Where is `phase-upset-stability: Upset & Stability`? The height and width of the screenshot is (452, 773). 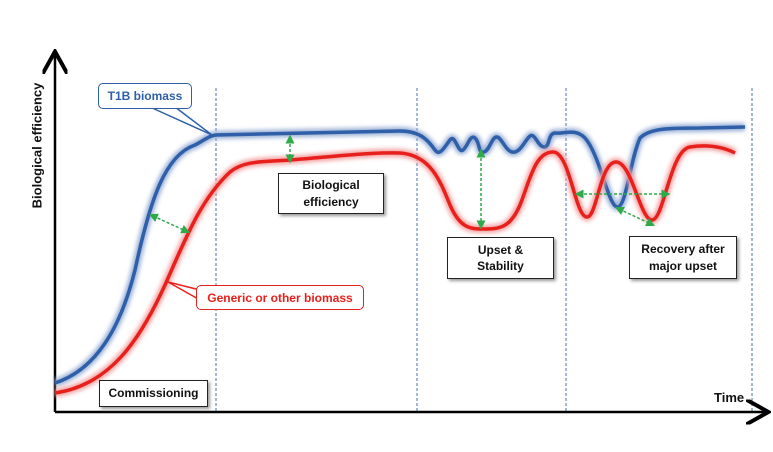 phase-upset-stability: Upset & Stability is located at coordinates (500, 258).